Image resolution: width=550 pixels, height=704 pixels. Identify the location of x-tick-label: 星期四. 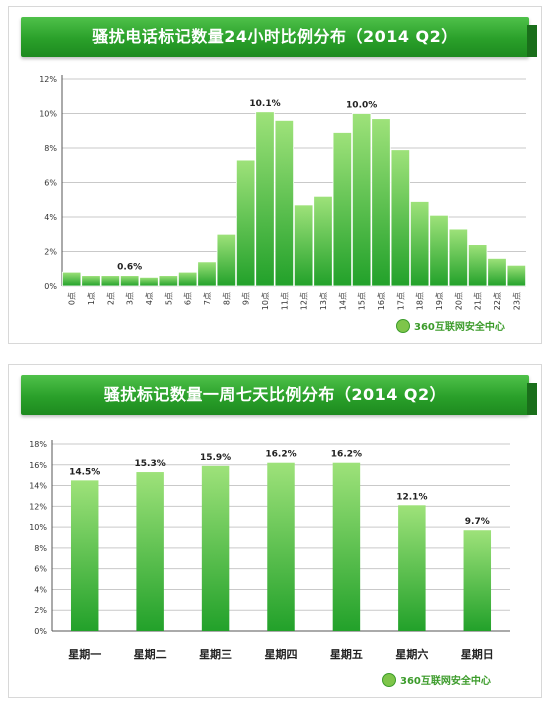
(281, 654).